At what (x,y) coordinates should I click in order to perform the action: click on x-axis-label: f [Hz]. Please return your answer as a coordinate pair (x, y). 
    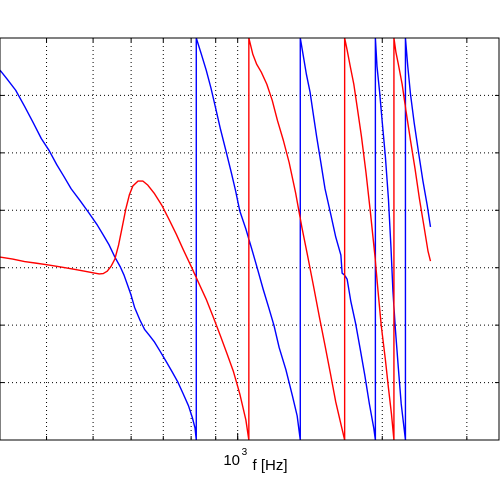
    Looking at the image, I should click on (269, 465).